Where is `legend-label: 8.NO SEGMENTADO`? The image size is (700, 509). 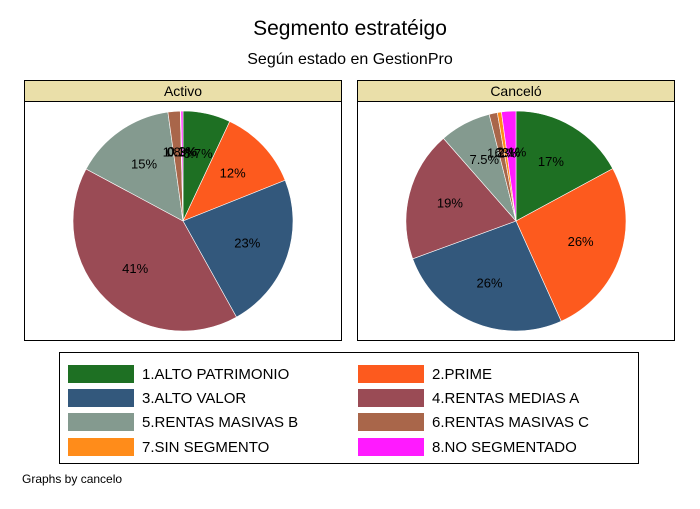 legend-label: 8.NO SEGMENTADO is located at coordinates (504, 447).